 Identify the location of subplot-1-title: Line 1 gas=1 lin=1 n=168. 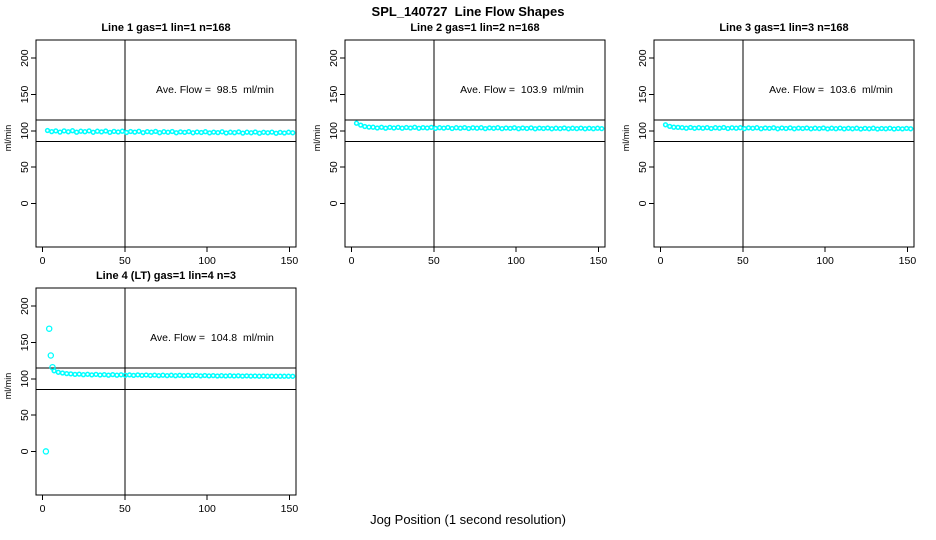
(166, 28).